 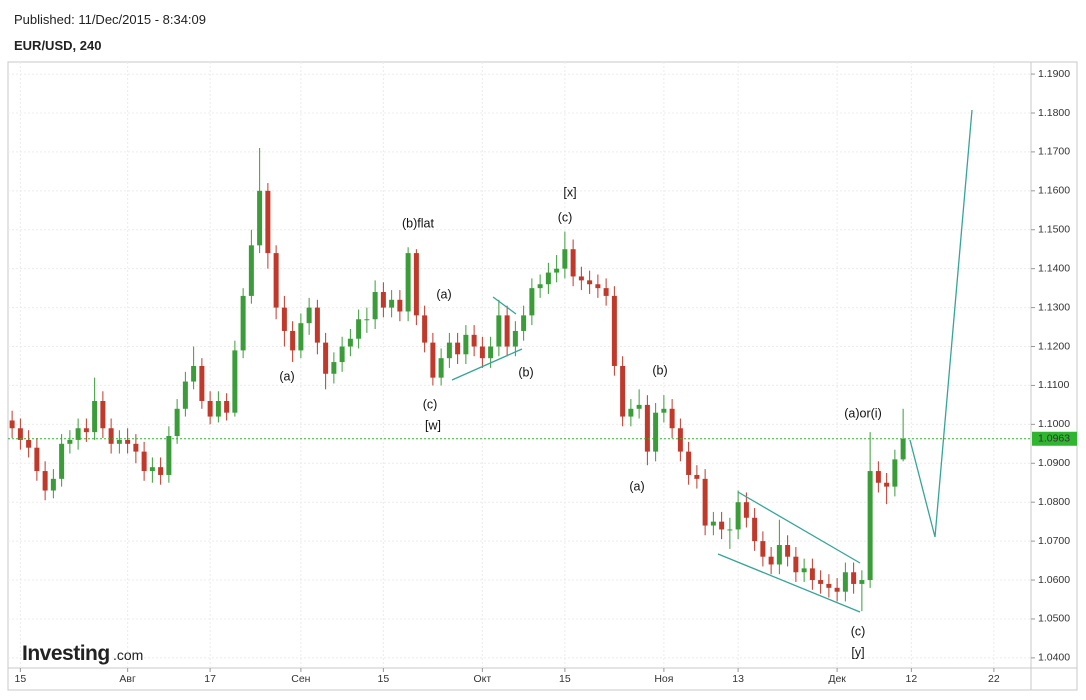 What do you see at coordinates (1054, 502) in the screenshot?
I see `y-tick-label: 1.0800` at bounding box center [1054, 502].